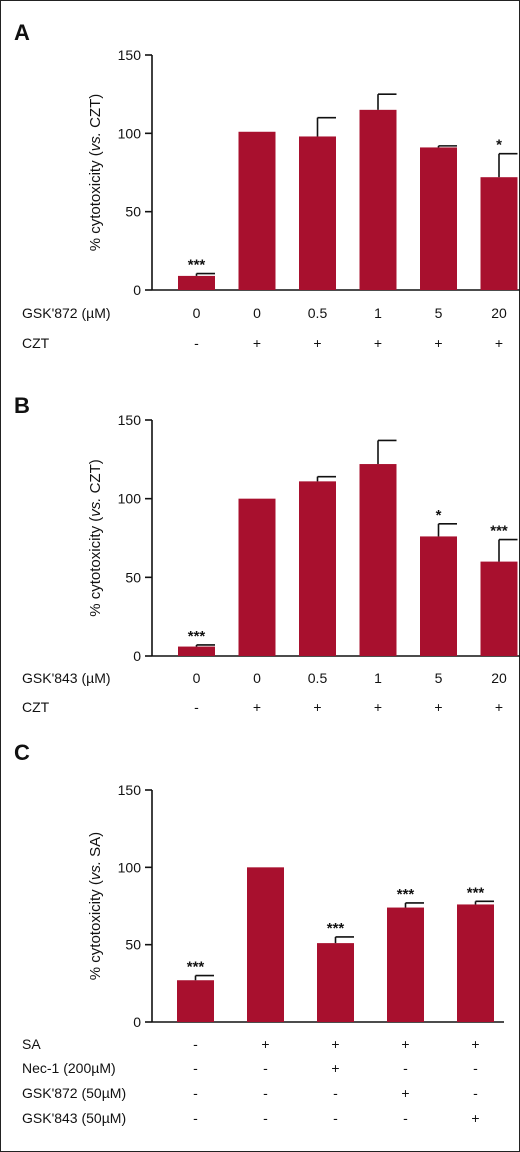 Image resolution: width=520 pixels, height=1152 pixels. What do you see at coordinates (22, 405) in the screenshot?
I see `panel-letter: B` at bounding box center [22, 405].